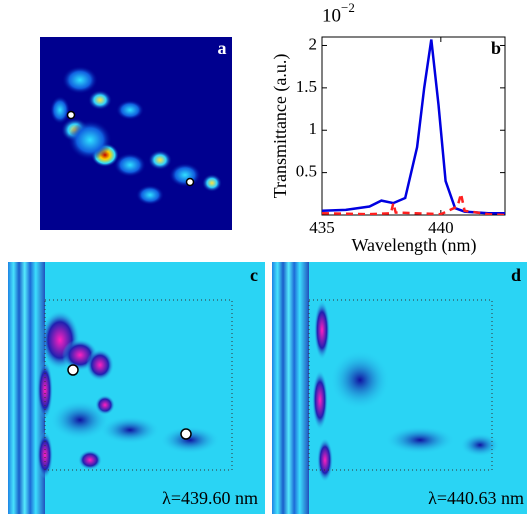 Image resolution: width=527 pixels, height=514 pixels. What do you see at coordinates (476, 498) in the screenshot?
I see `caption: λ=440.63 nm` at bounding box center [476, 498].